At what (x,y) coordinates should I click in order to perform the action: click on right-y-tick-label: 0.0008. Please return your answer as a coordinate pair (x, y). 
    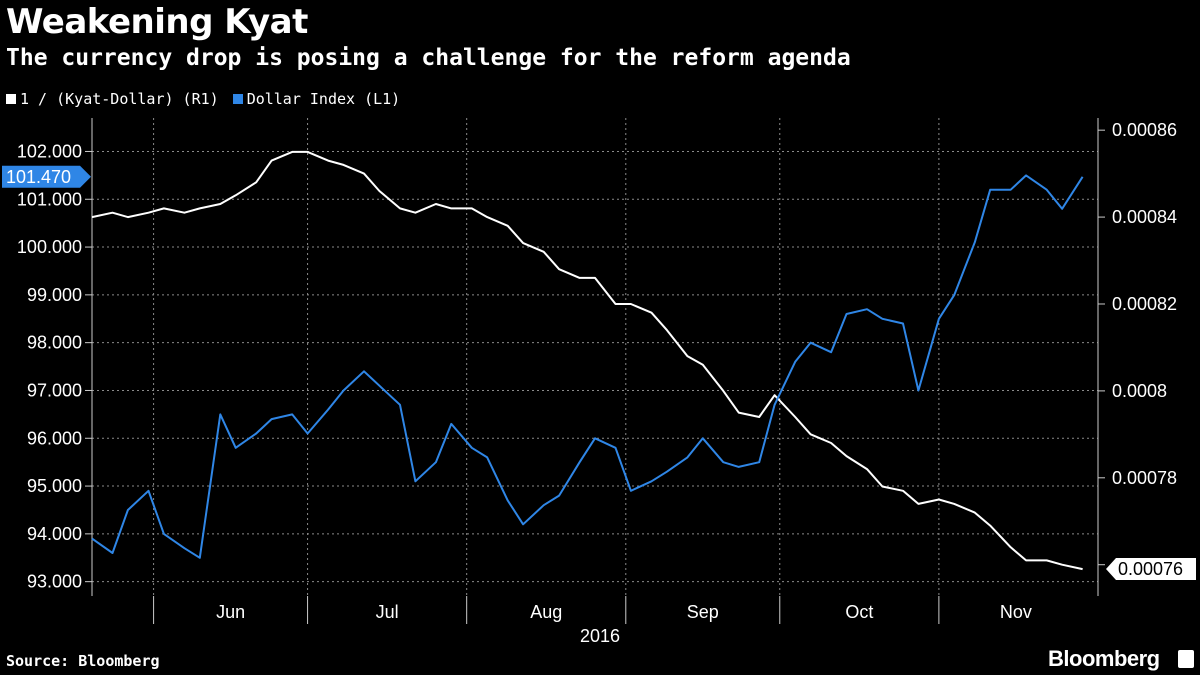
    Looking at the image, I should click on (1139, 391).